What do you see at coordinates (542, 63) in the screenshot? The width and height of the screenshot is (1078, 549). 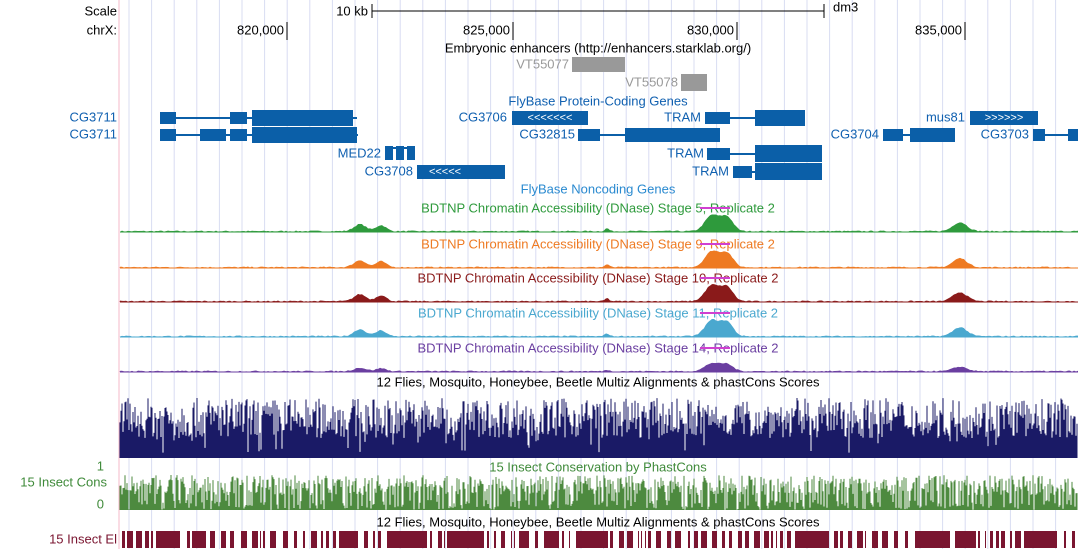 I see `enhancer-label: VT55077` at bounding box center [542, 63].